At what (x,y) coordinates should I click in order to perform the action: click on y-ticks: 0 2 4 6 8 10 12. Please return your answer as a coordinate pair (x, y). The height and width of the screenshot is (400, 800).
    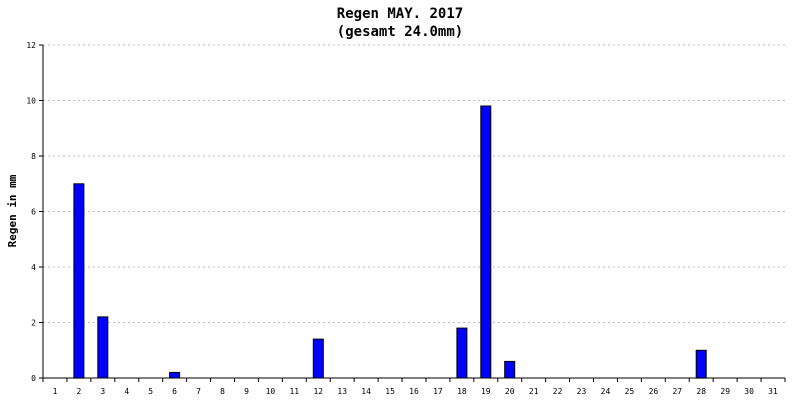
    Looking at the image, I should click on (34, 212).